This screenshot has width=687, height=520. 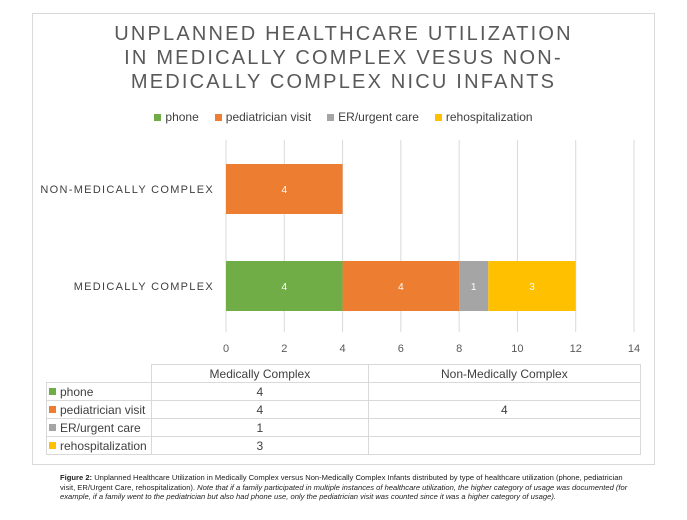 I want to click on data-label-0-1: 4, so click(x=285, y=190).